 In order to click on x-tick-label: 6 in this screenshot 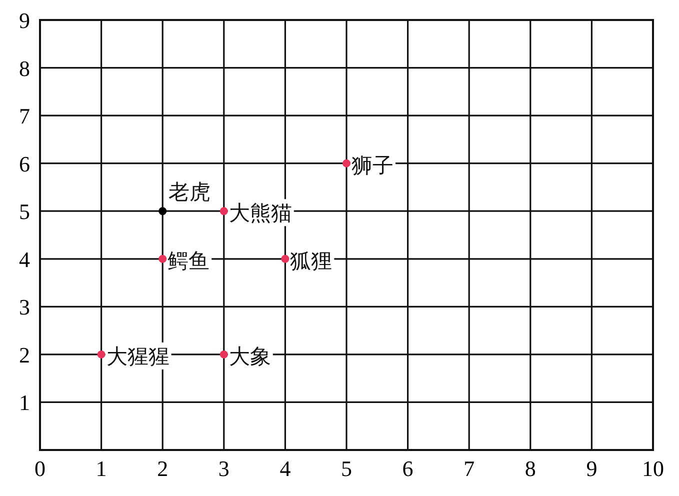, I will do `click(408, 468)`.